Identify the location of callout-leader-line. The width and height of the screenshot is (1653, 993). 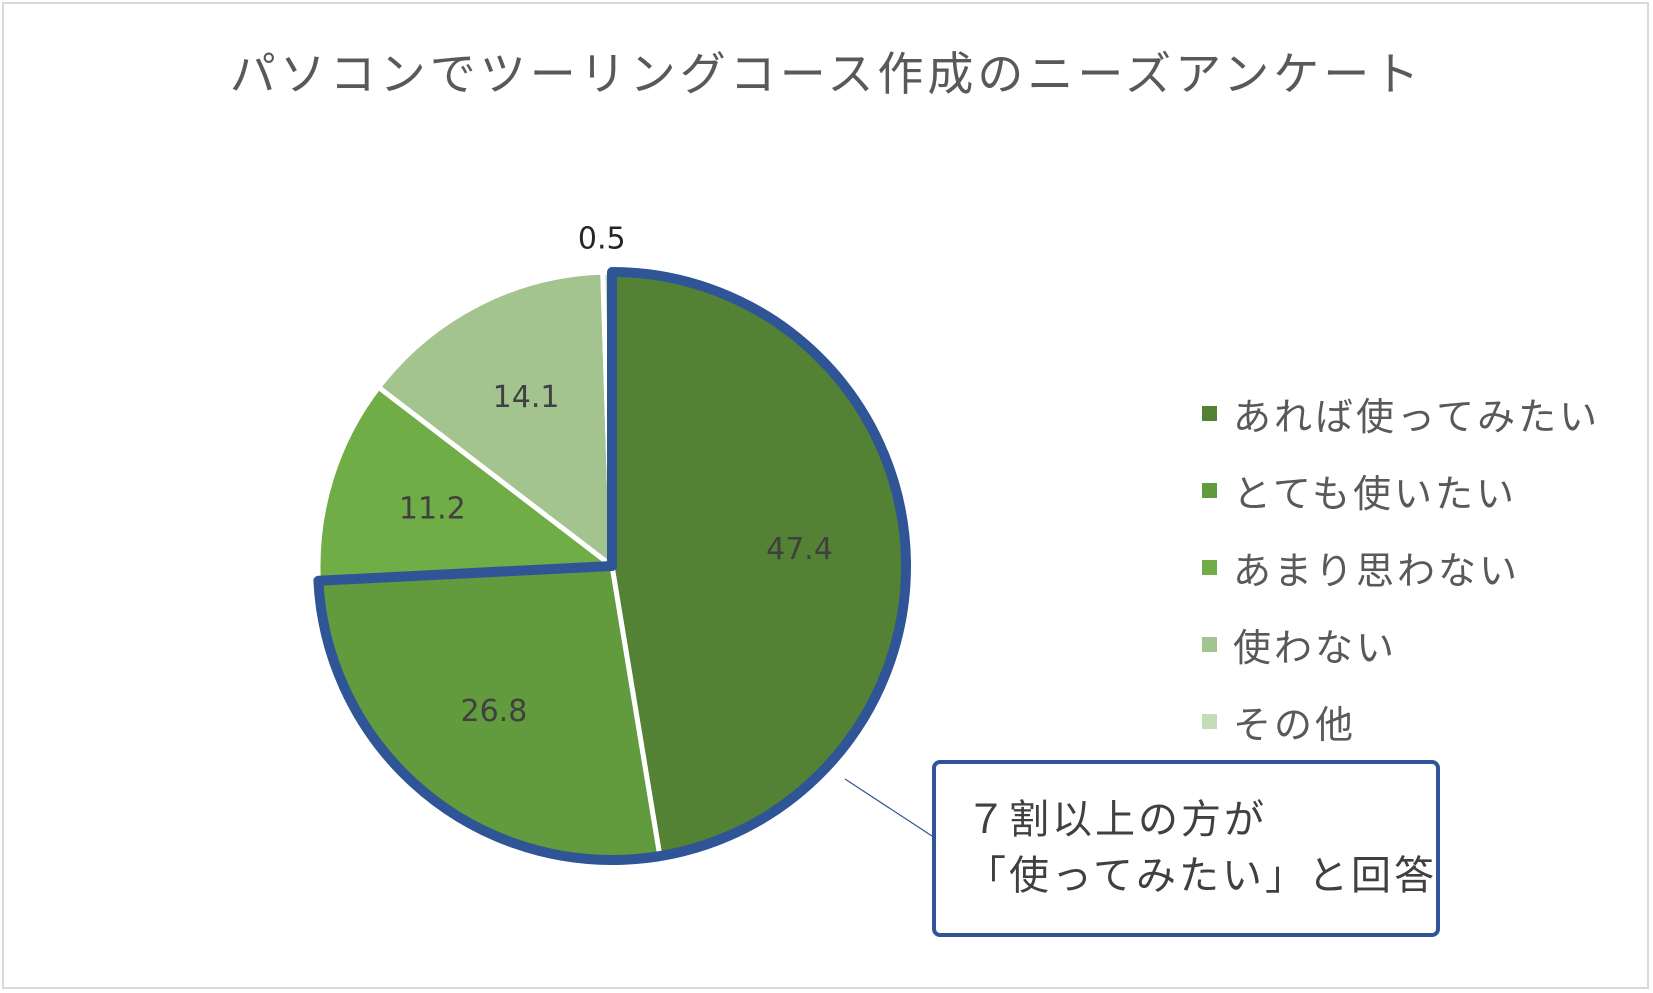
(888, 807).